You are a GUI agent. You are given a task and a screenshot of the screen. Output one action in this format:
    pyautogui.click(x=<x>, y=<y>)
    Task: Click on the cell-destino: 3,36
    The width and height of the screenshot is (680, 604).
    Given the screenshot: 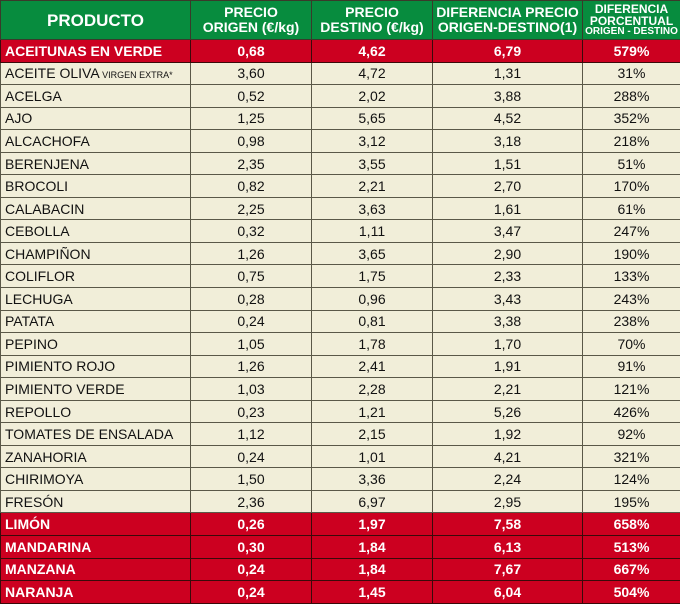 What is the action you would take?
    pyautogui.click(x=372, y=479)
    